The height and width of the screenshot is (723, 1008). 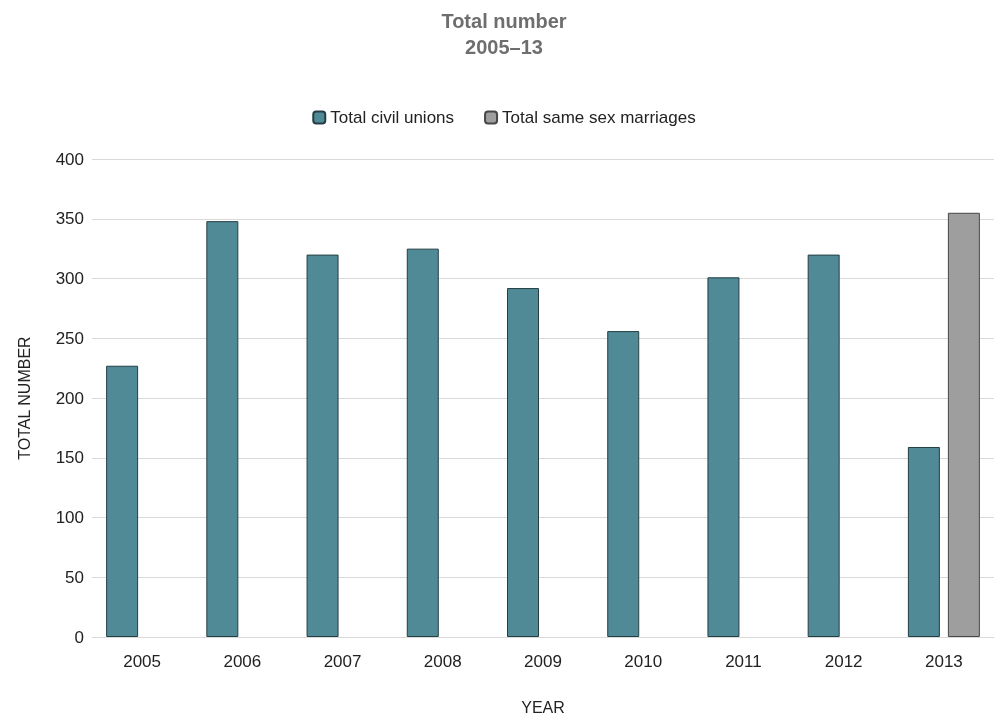 I want to click on y-tick-label: 0, so click(x=79, y=637).